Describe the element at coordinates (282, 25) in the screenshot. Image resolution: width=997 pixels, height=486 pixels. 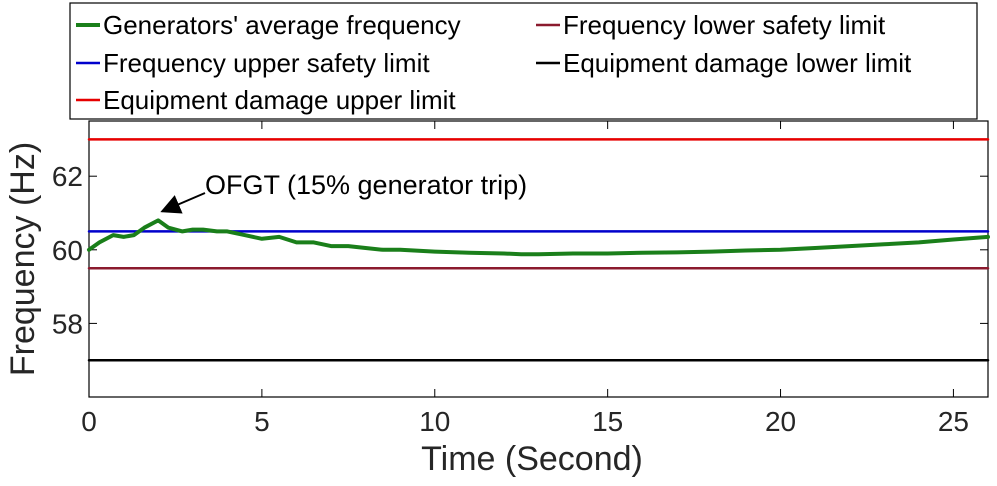
I see `legend-label: Generators' average frequency` at that location.